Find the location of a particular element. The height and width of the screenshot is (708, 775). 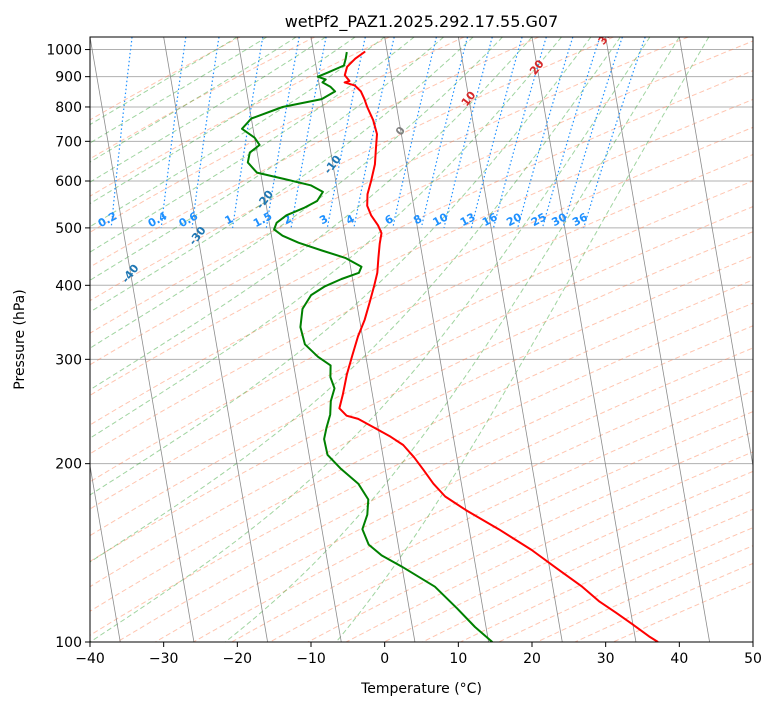

moist-adiabat is located at coordinates (252, 145).